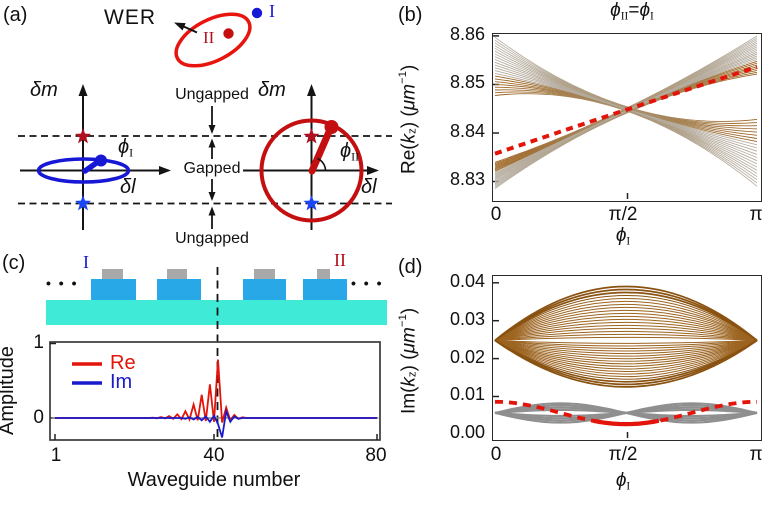  I want to click on right-x-axis-arrow-icon, so click(373, 170).